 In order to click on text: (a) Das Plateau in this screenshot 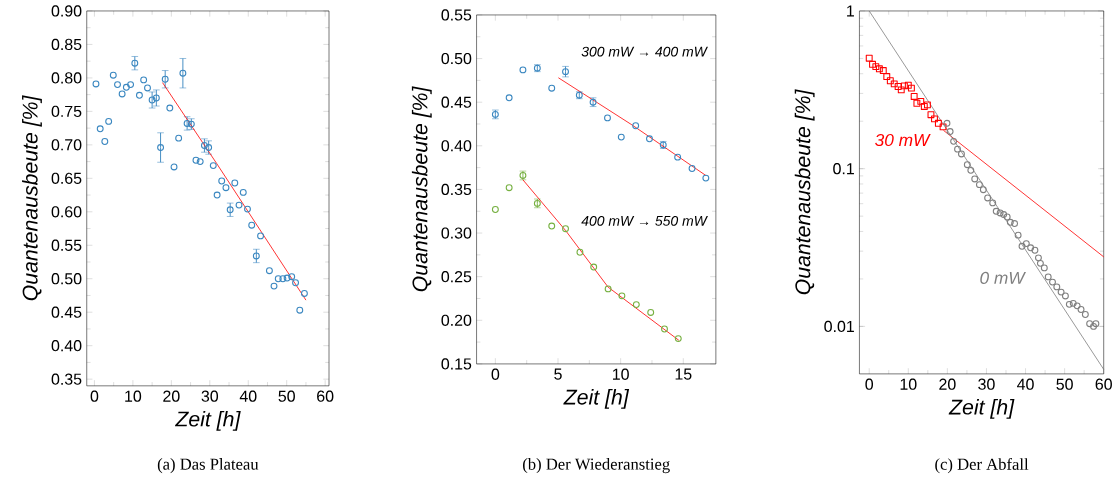, I will do `click(208, 466)`.